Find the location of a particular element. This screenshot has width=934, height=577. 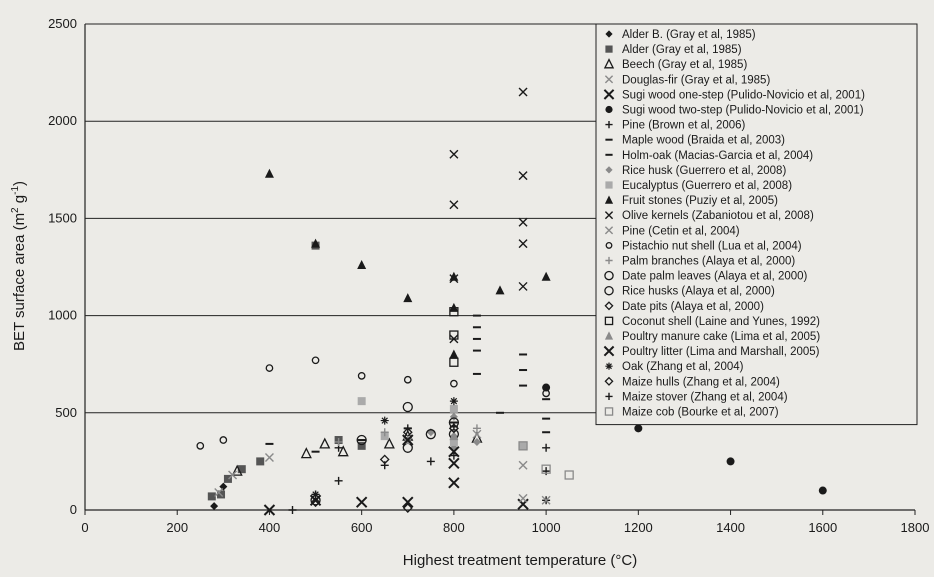

y-tick-label: 0 is located at coordinates (73, 509).